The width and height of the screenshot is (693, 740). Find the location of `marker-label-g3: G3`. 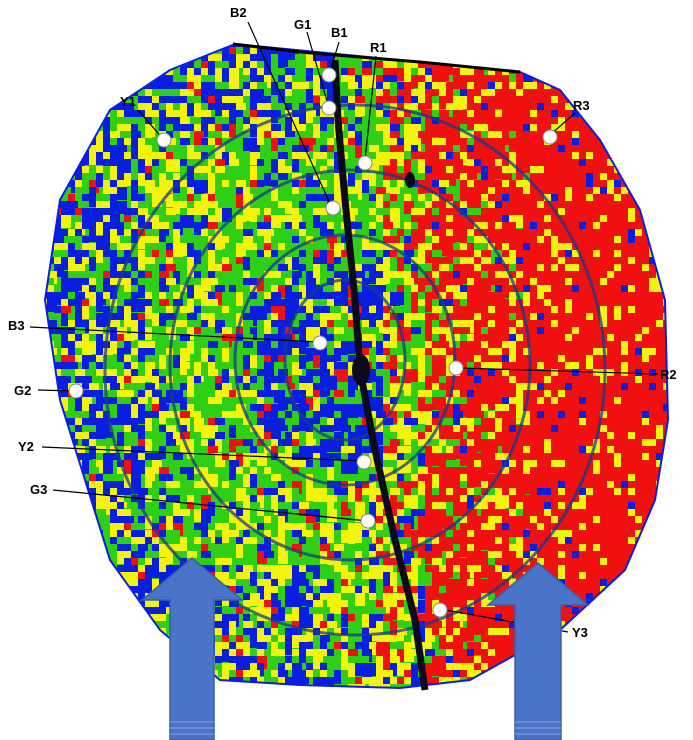

marker-label-g3: G3 is located at coordinates (38, 489).